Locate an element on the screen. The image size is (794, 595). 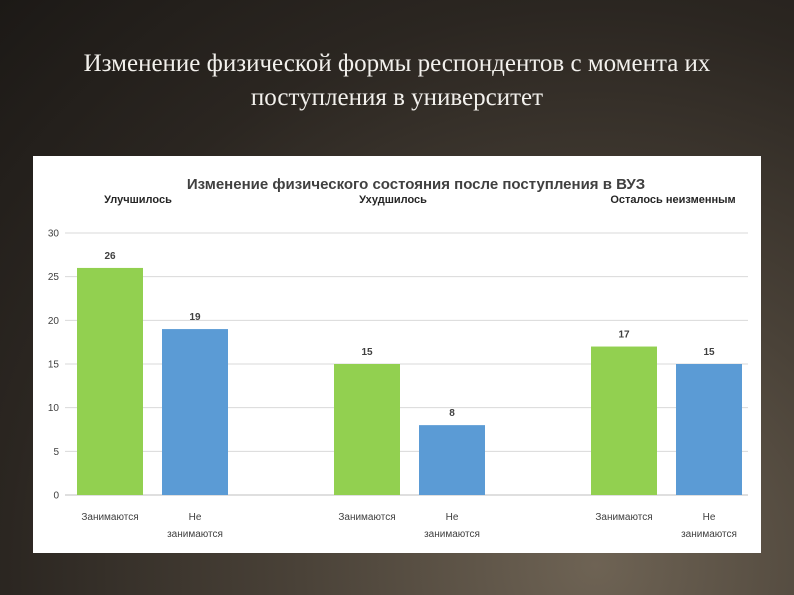
y-tick-label-10: 10 is located at coordinates (54, 408).